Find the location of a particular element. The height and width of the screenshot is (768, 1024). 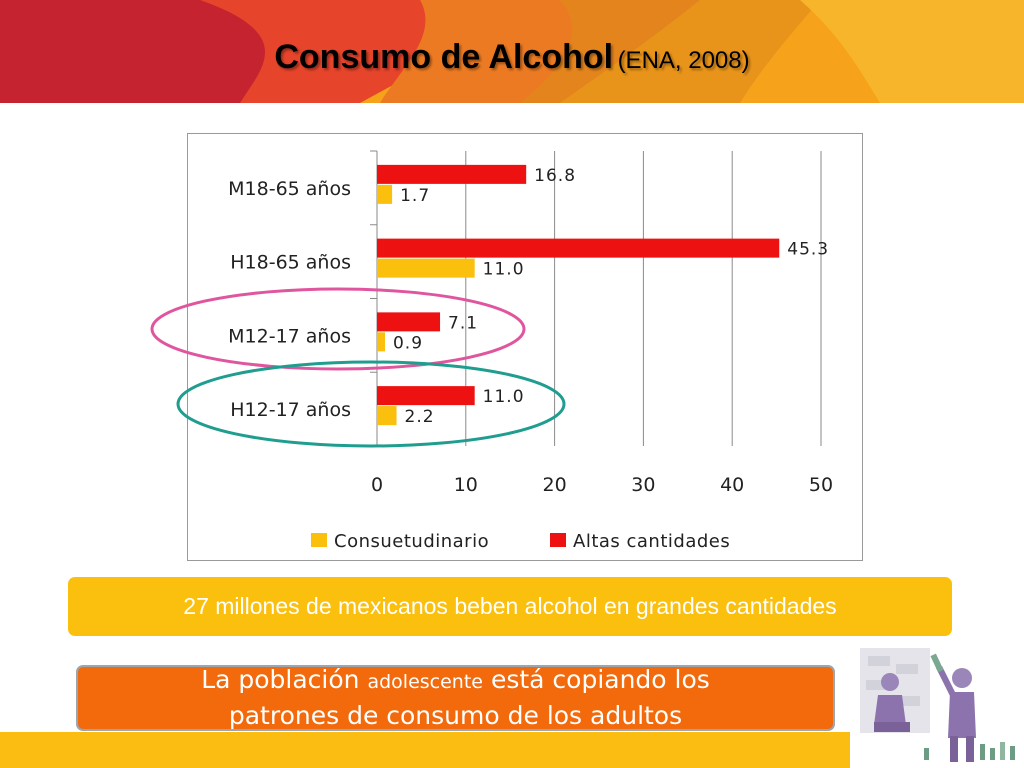

banner-graphic is located at coordinates (512, 51).